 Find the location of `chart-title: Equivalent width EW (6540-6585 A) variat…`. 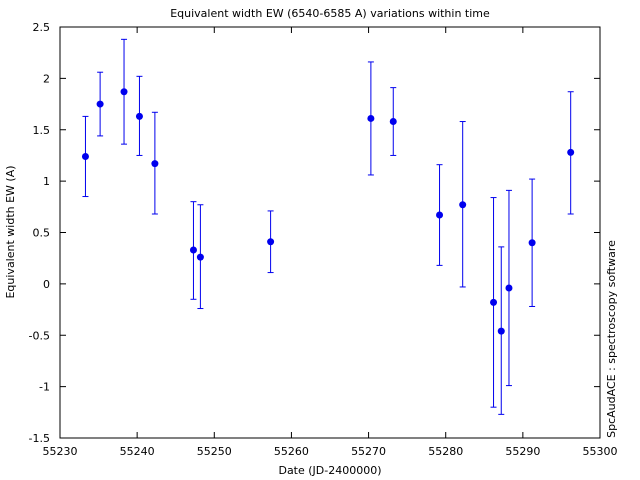

chart-title: Equivalent width EW (6540-6585 A) variat… is located at coordinates (330, 13).